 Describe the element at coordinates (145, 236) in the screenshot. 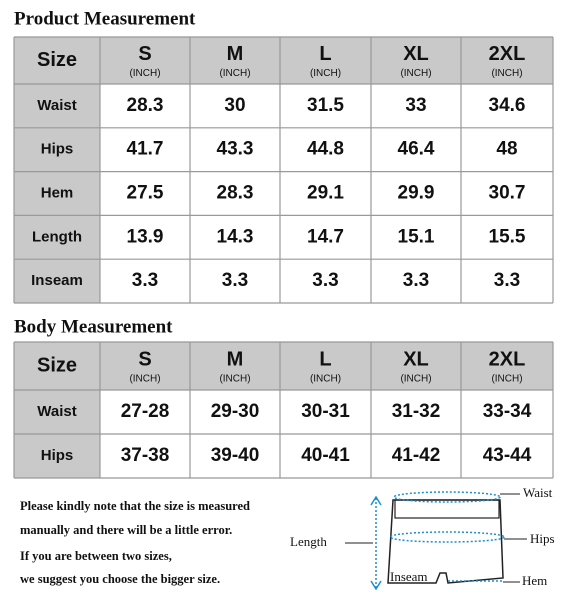

I see `cell-value: 13.9` at that location.